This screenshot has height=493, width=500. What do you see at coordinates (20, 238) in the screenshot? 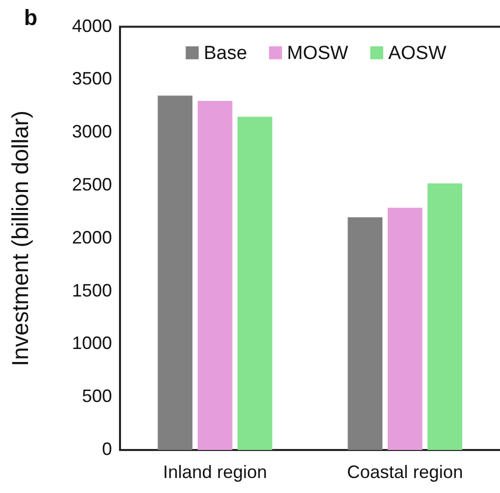
I see `y-axis-title: Investment (billion dollar)` at bounding box center [20, 238].